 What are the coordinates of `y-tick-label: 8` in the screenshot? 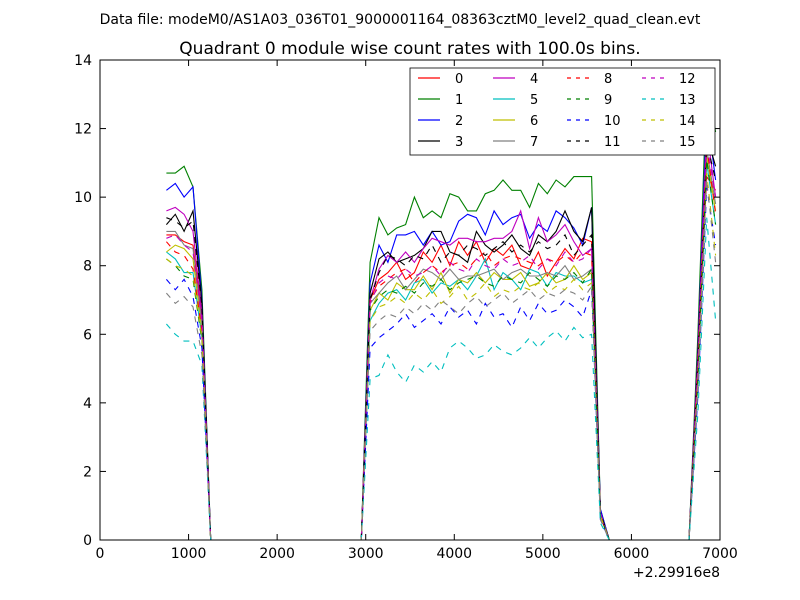 It's located at (87, 267).